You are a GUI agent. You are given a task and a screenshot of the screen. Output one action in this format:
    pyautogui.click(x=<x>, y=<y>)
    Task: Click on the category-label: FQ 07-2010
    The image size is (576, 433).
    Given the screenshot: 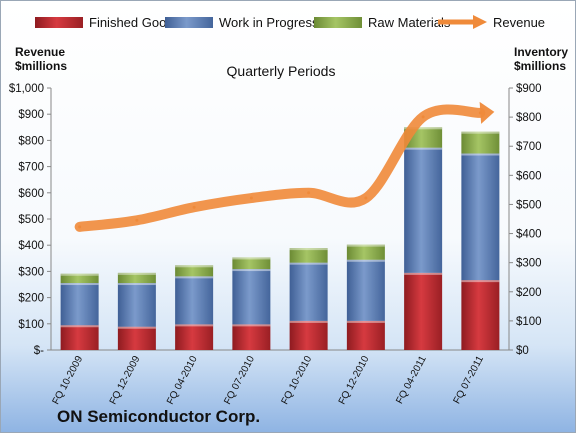 What is the action you would take?
    pyautogui.click(x=239, y=380)
    